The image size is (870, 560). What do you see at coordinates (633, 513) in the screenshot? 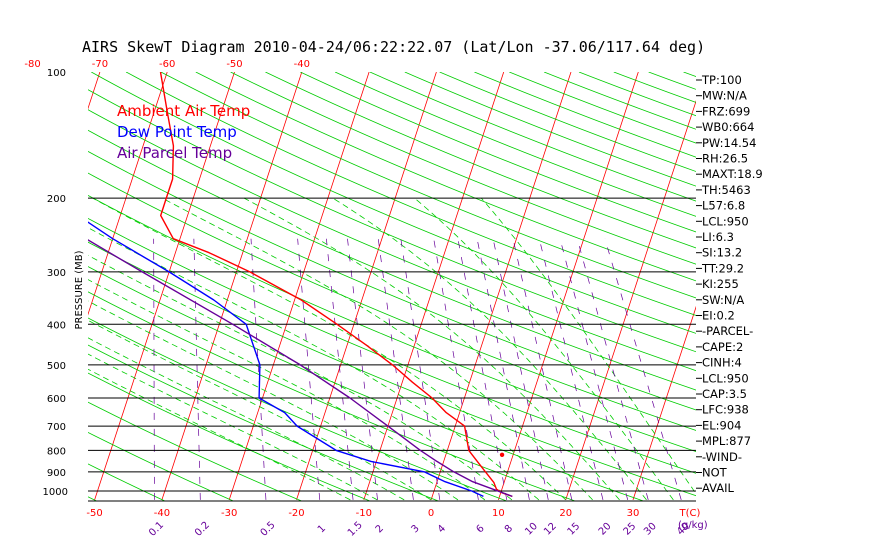
I see `bottom-axis-tick-label: 30` at bounding box center [633, 513].